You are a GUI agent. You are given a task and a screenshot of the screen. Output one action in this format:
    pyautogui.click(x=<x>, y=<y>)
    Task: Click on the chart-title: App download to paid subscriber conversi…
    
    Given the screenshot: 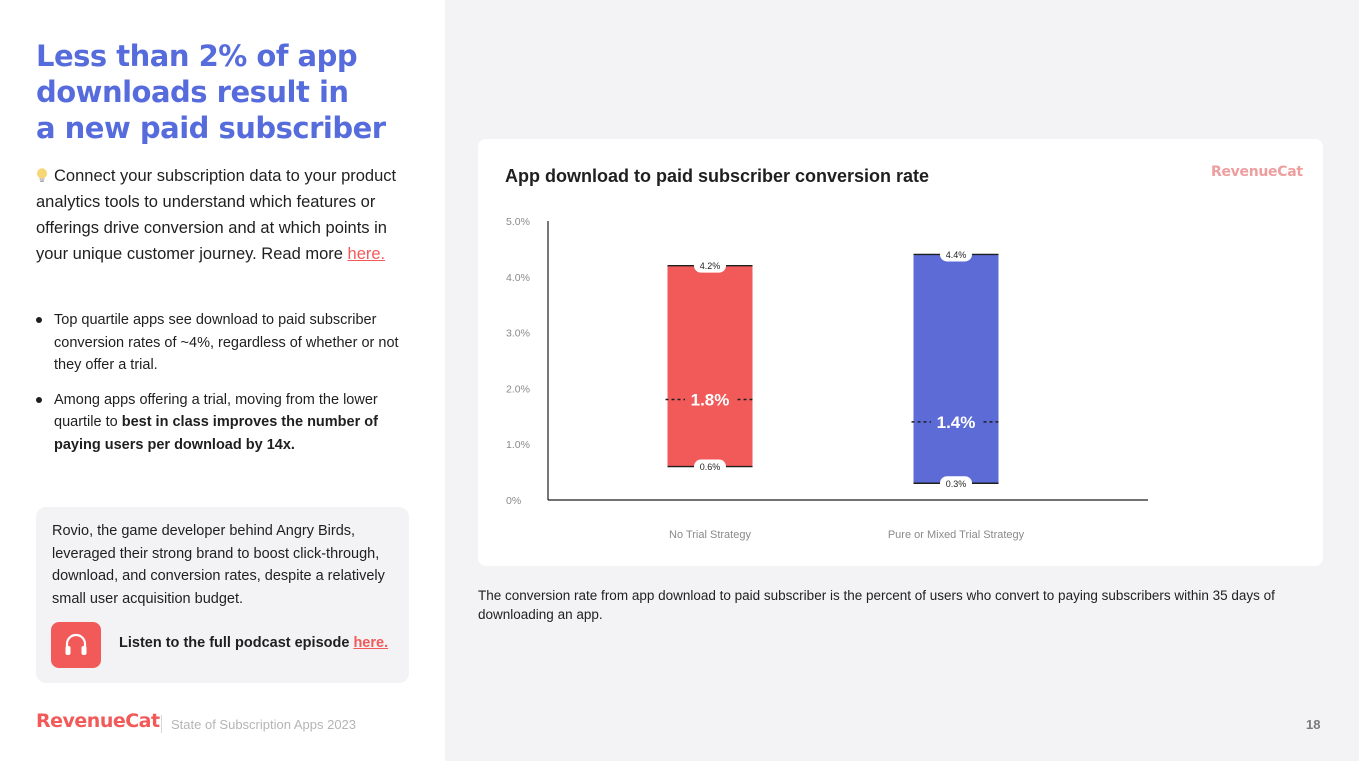 What is the action you would take?
    pyautogui.click(x=717, y=176)
    